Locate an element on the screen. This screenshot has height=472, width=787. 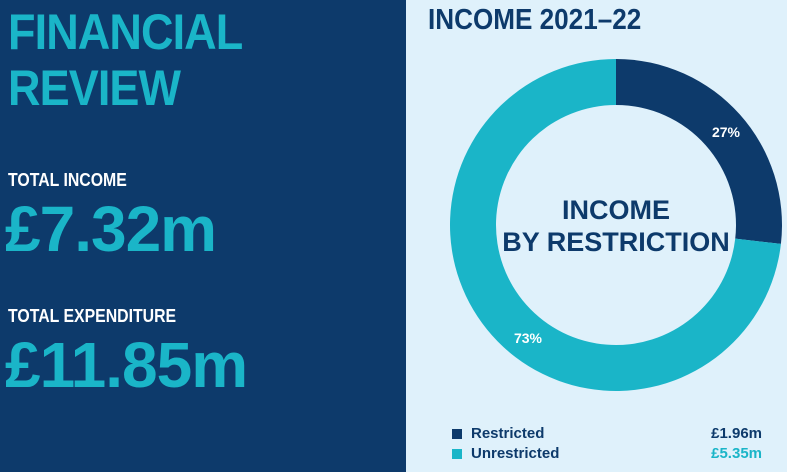
total-income-value: £7.32m is located at coordinates (111, 229).